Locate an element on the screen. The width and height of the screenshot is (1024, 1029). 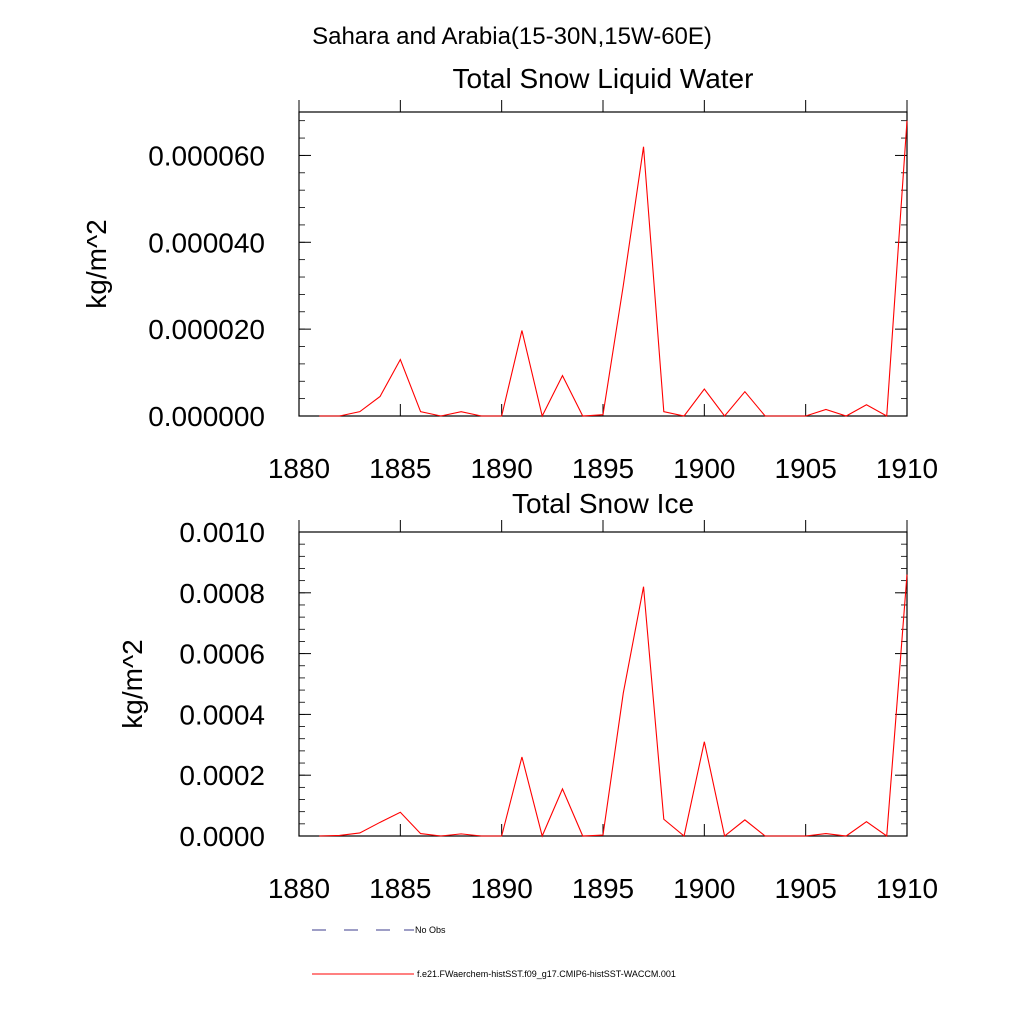
y-tick-label: 0.000020 is located at coordinates (206, 329).